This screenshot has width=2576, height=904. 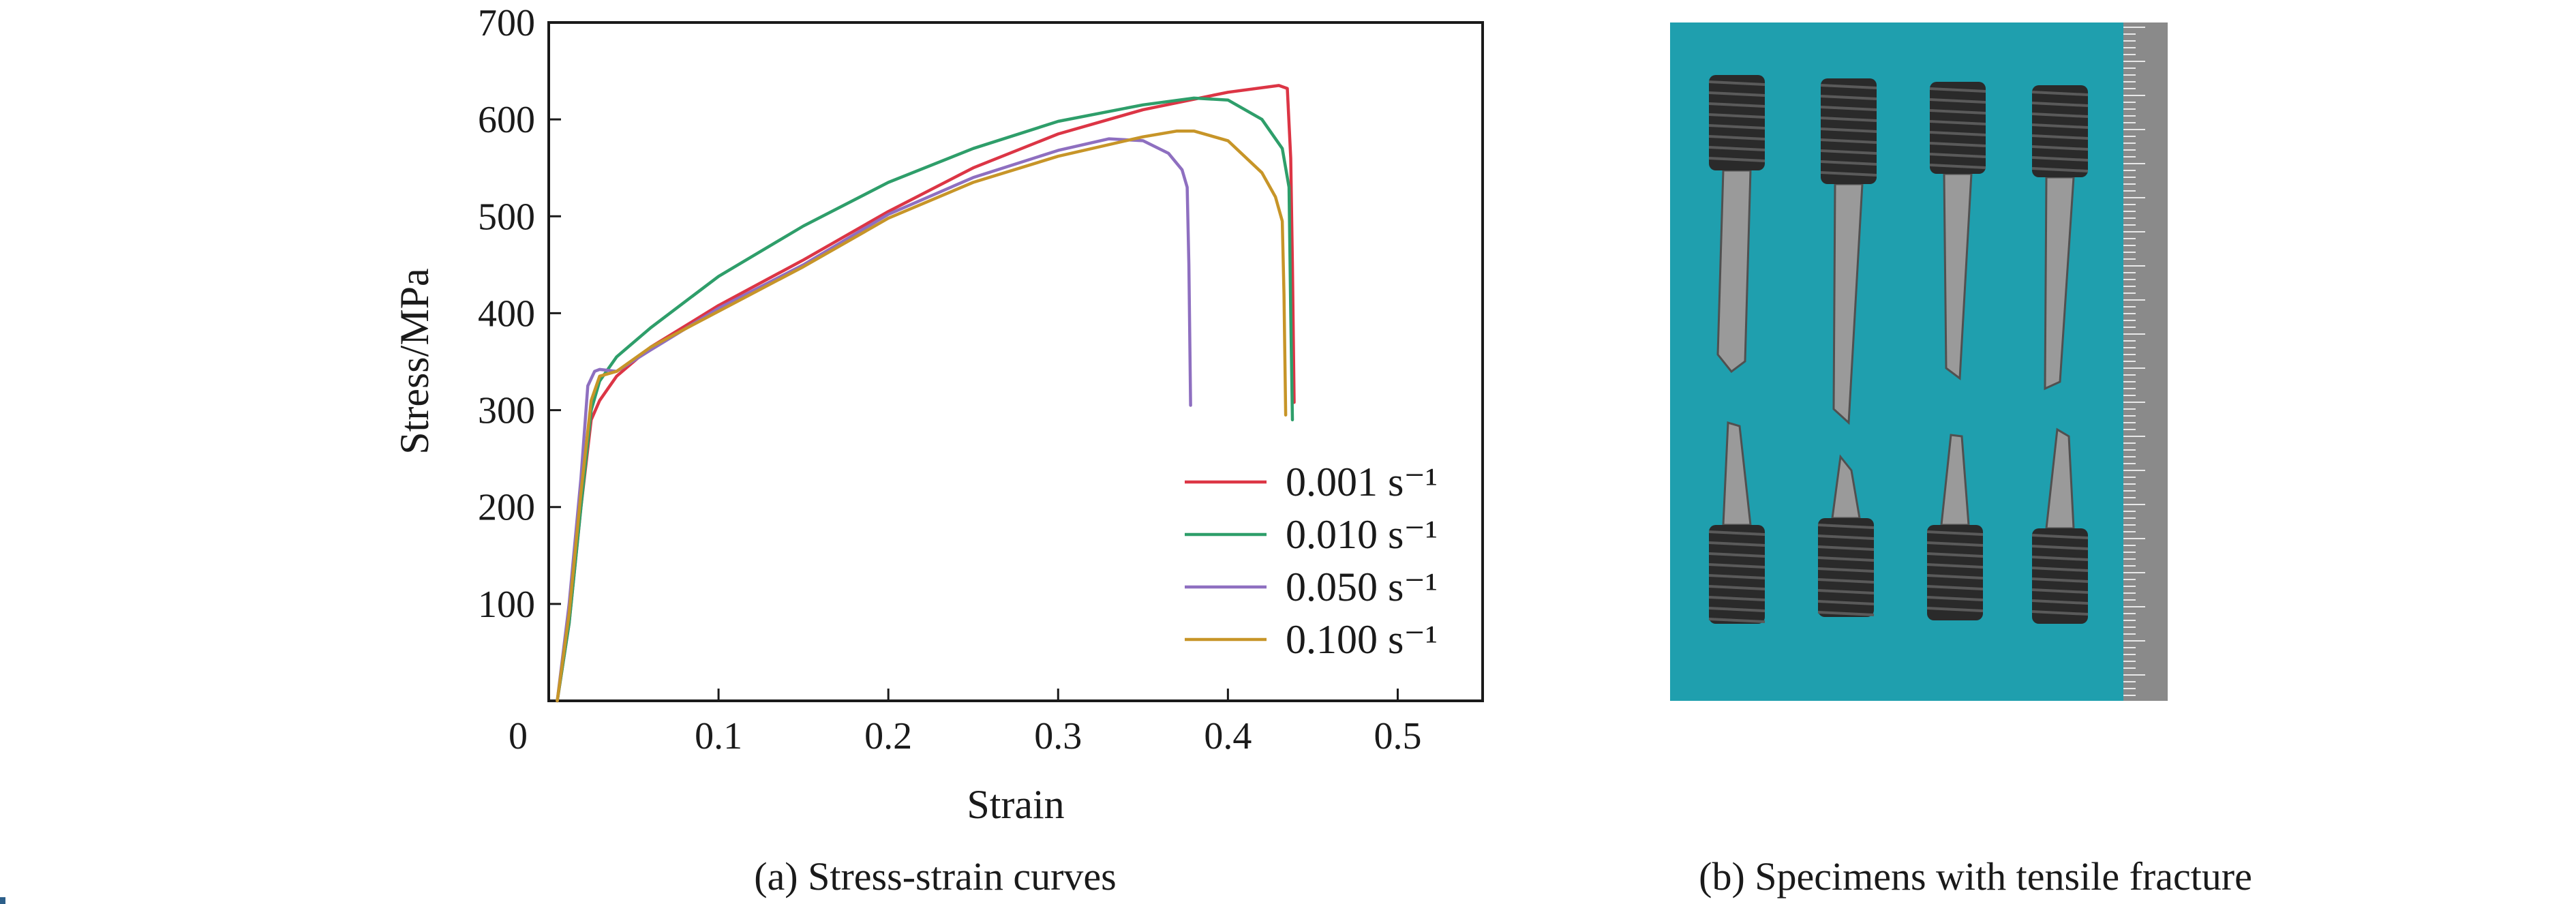 I want to click on specimen-photo, so click(x=1919, y=362).